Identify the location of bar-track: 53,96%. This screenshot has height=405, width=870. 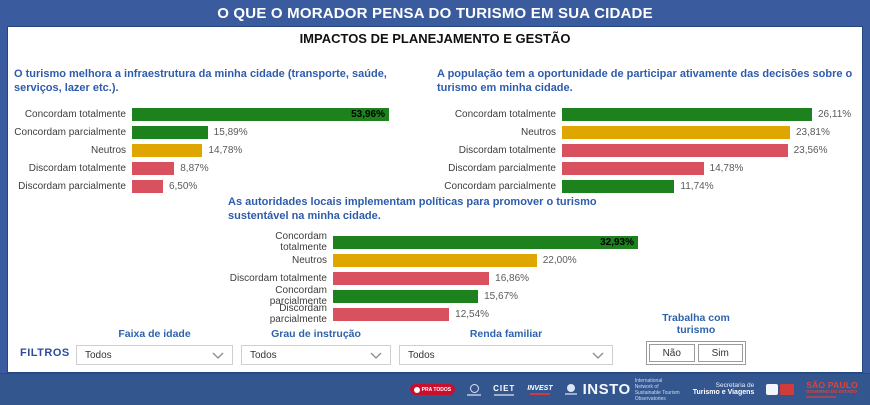
(260, 114).